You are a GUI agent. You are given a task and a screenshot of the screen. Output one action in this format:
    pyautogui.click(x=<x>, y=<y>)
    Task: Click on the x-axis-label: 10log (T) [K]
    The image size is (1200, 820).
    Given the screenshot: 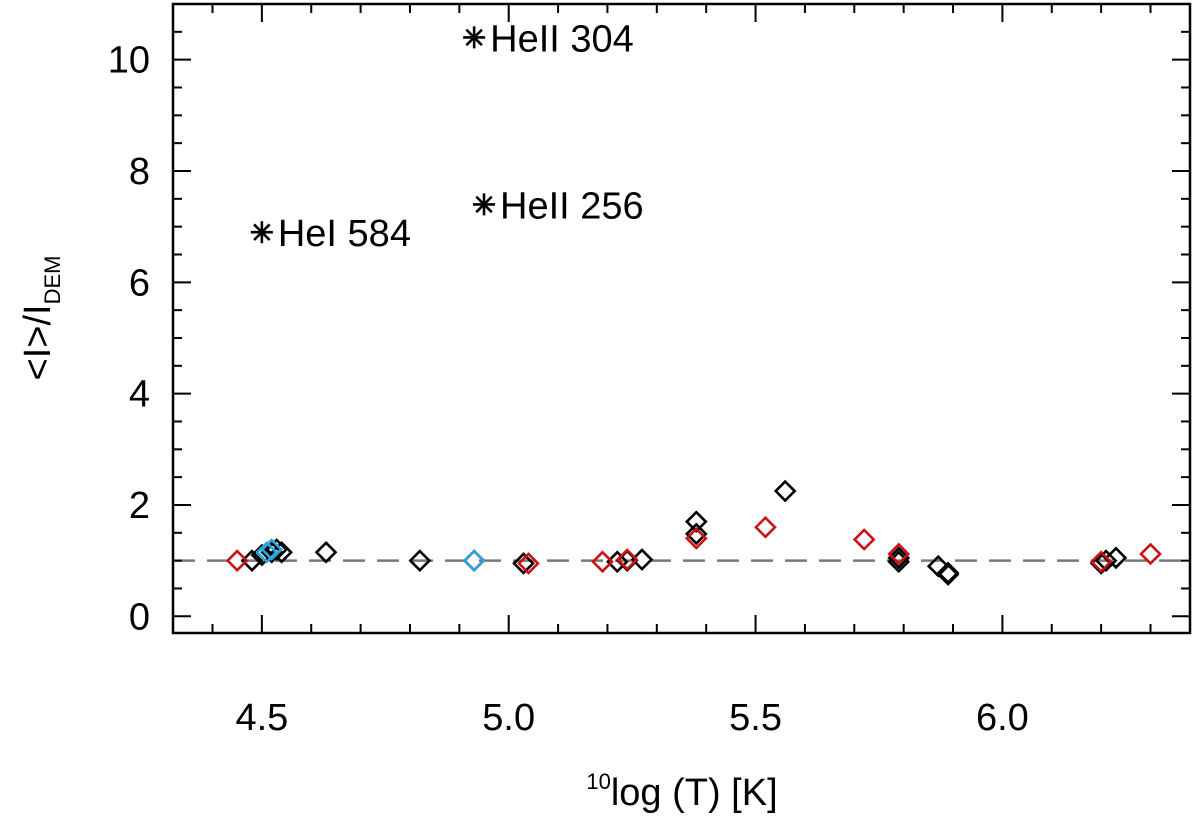 What is the action you would take?
    pyautogui.click(x=681, y=791)
    